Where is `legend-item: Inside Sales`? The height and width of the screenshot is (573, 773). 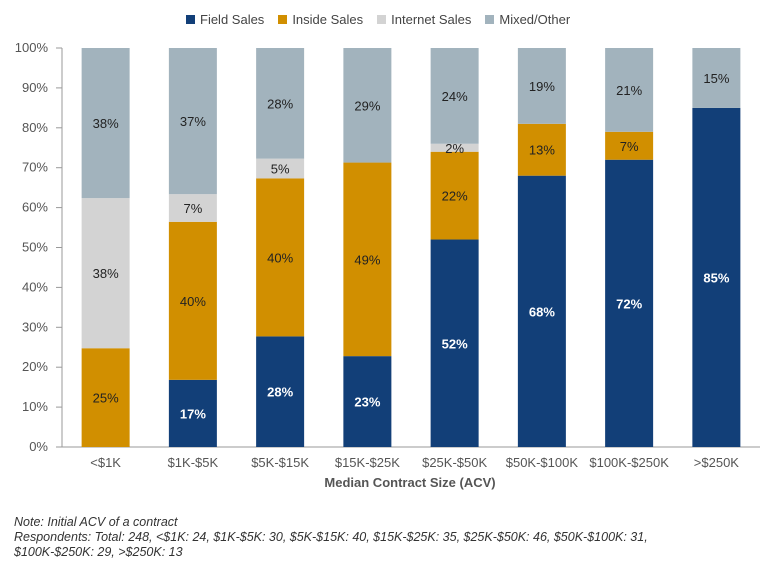
legend-item: Inside Sales is located at coordinates (320, 19).